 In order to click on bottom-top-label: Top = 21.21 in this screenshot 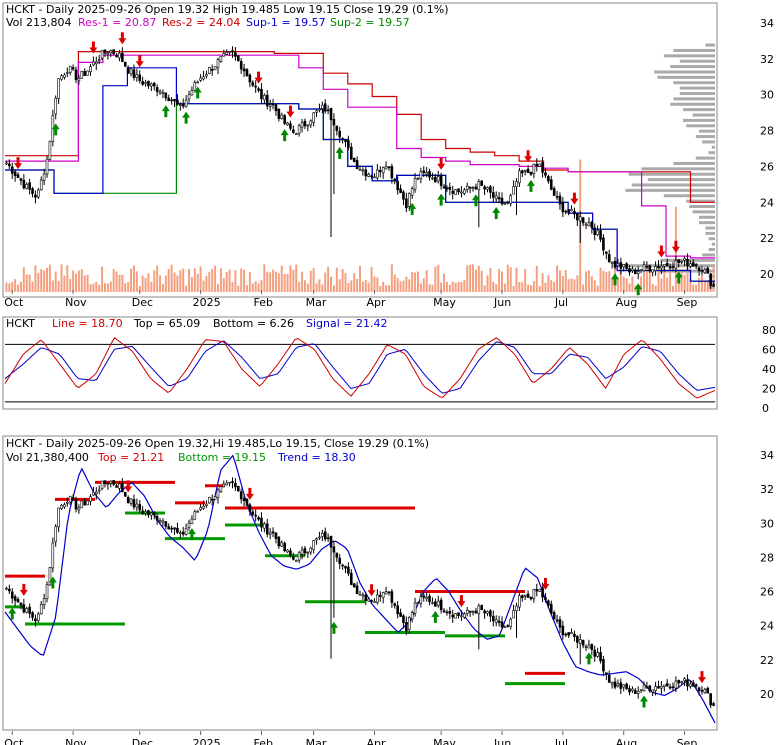, I will do `click(130, 457)`.